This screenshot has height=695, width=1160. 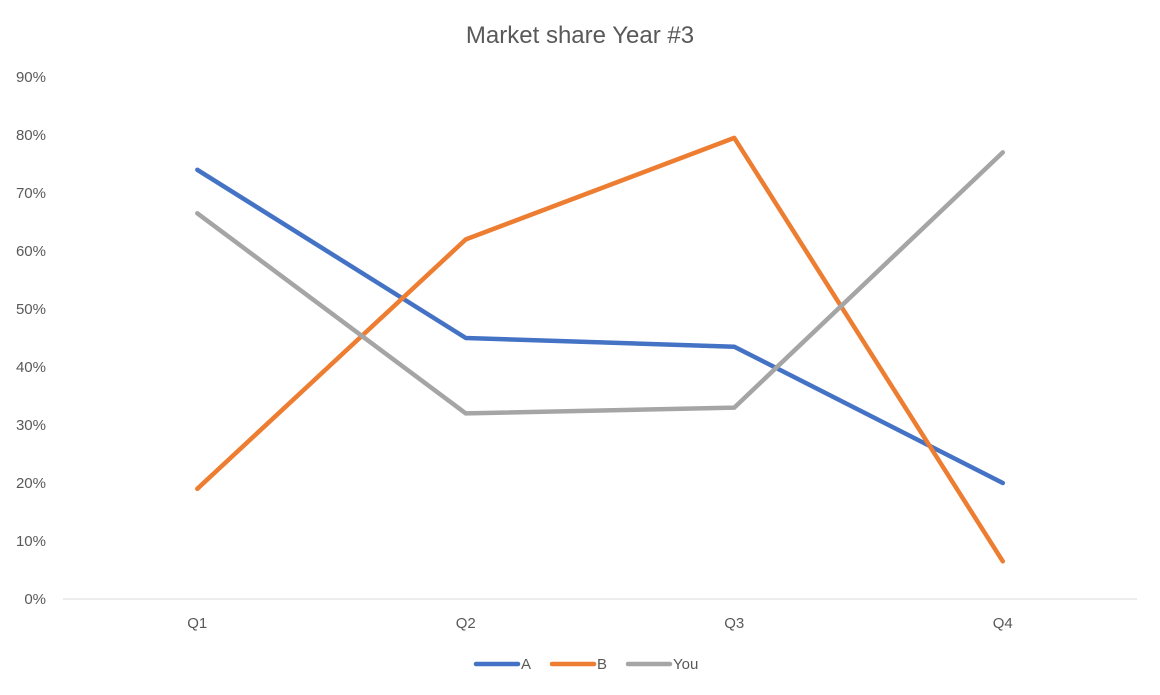 What do you see at coordinates (31, 251) in the screenshot?
I see `y-tick-label: 60%` at bounding box center [31, 251].